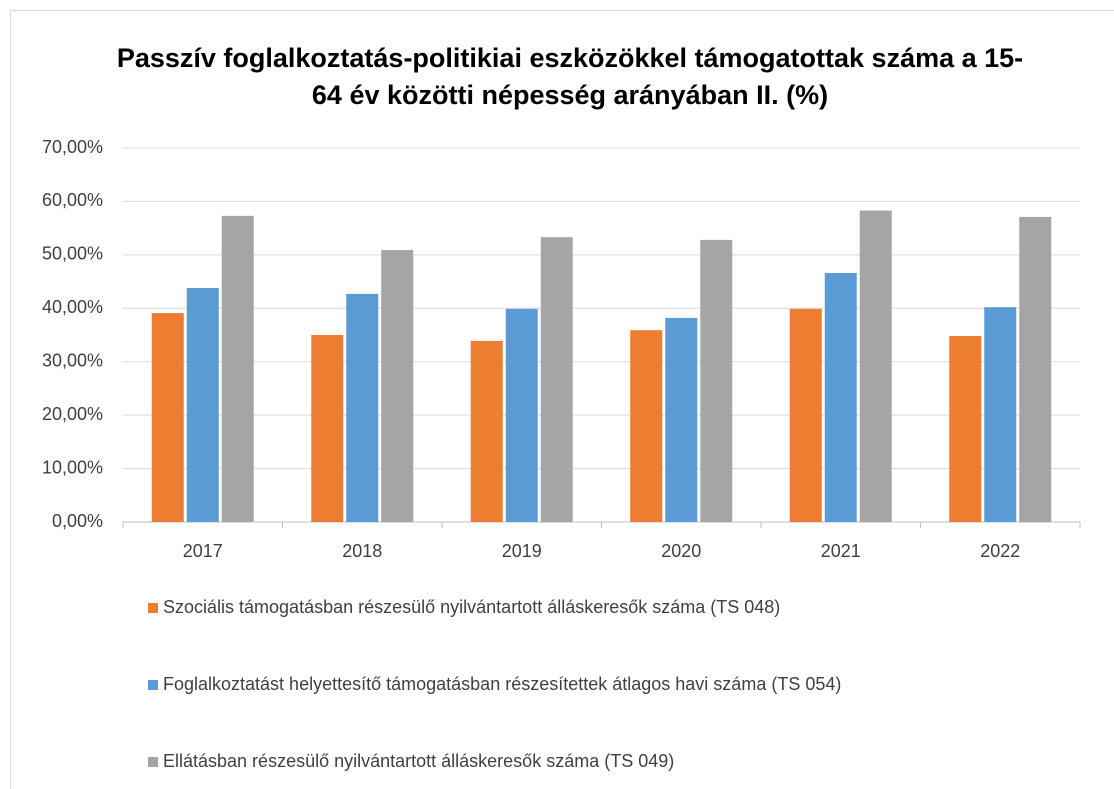 The width and height of the screenshot is (1114, 789). I want to click on y-tick-label: 60,00%, so click(72, 200).